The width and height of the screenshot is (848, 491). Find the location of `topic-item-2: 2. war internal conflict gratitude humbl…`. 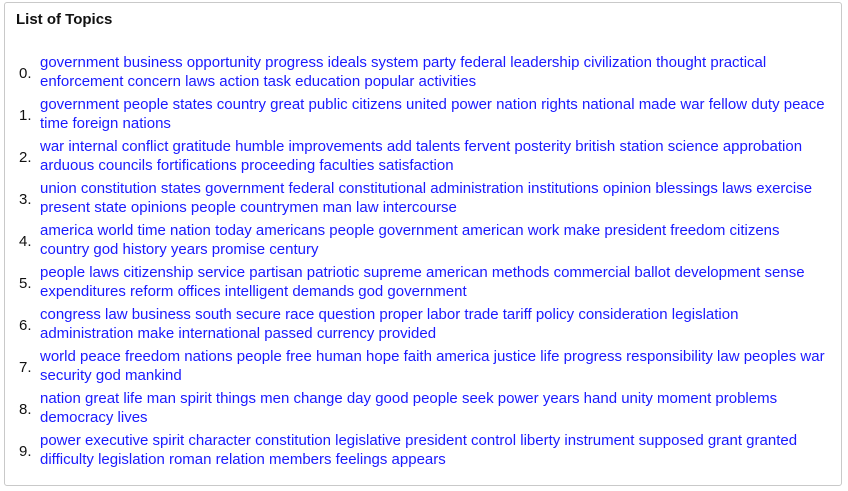

topic-item-2: 2. war internal conflict gratitude humbl… is located at coordinates (423, 159).